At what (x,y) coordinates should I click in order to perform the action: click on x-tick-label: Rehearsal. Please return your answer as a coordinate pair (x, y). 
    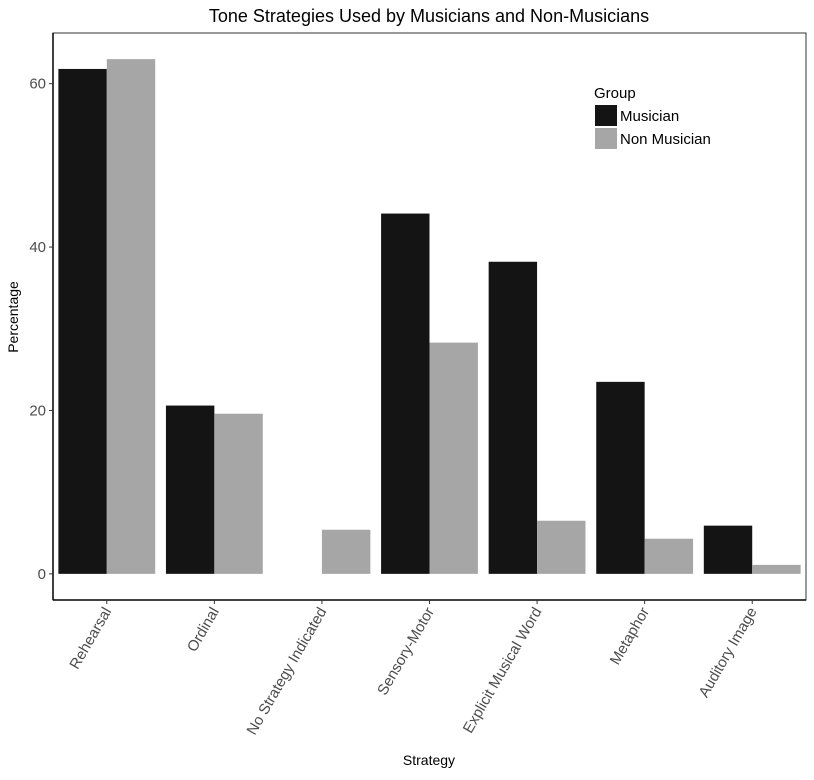
    Looking at the image, I should click on (90, 639).